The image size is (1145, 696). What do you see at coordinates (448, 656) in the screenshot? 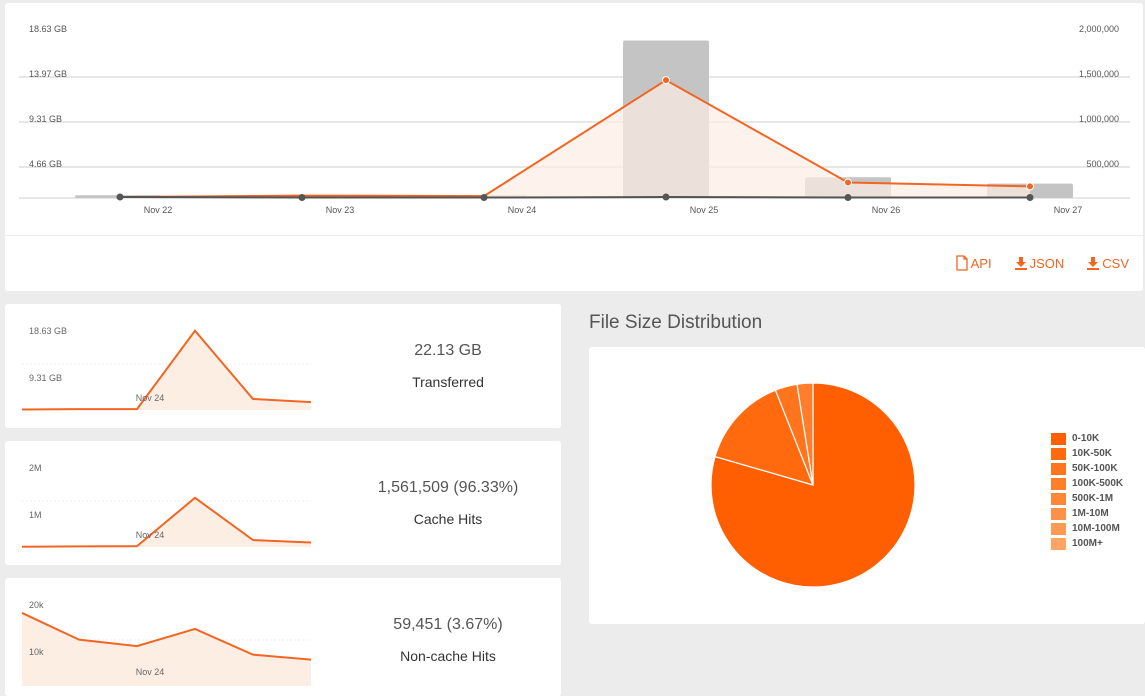
I see `noncache-hits-label: Non-cache Hits` at bounding box center [448, 656].